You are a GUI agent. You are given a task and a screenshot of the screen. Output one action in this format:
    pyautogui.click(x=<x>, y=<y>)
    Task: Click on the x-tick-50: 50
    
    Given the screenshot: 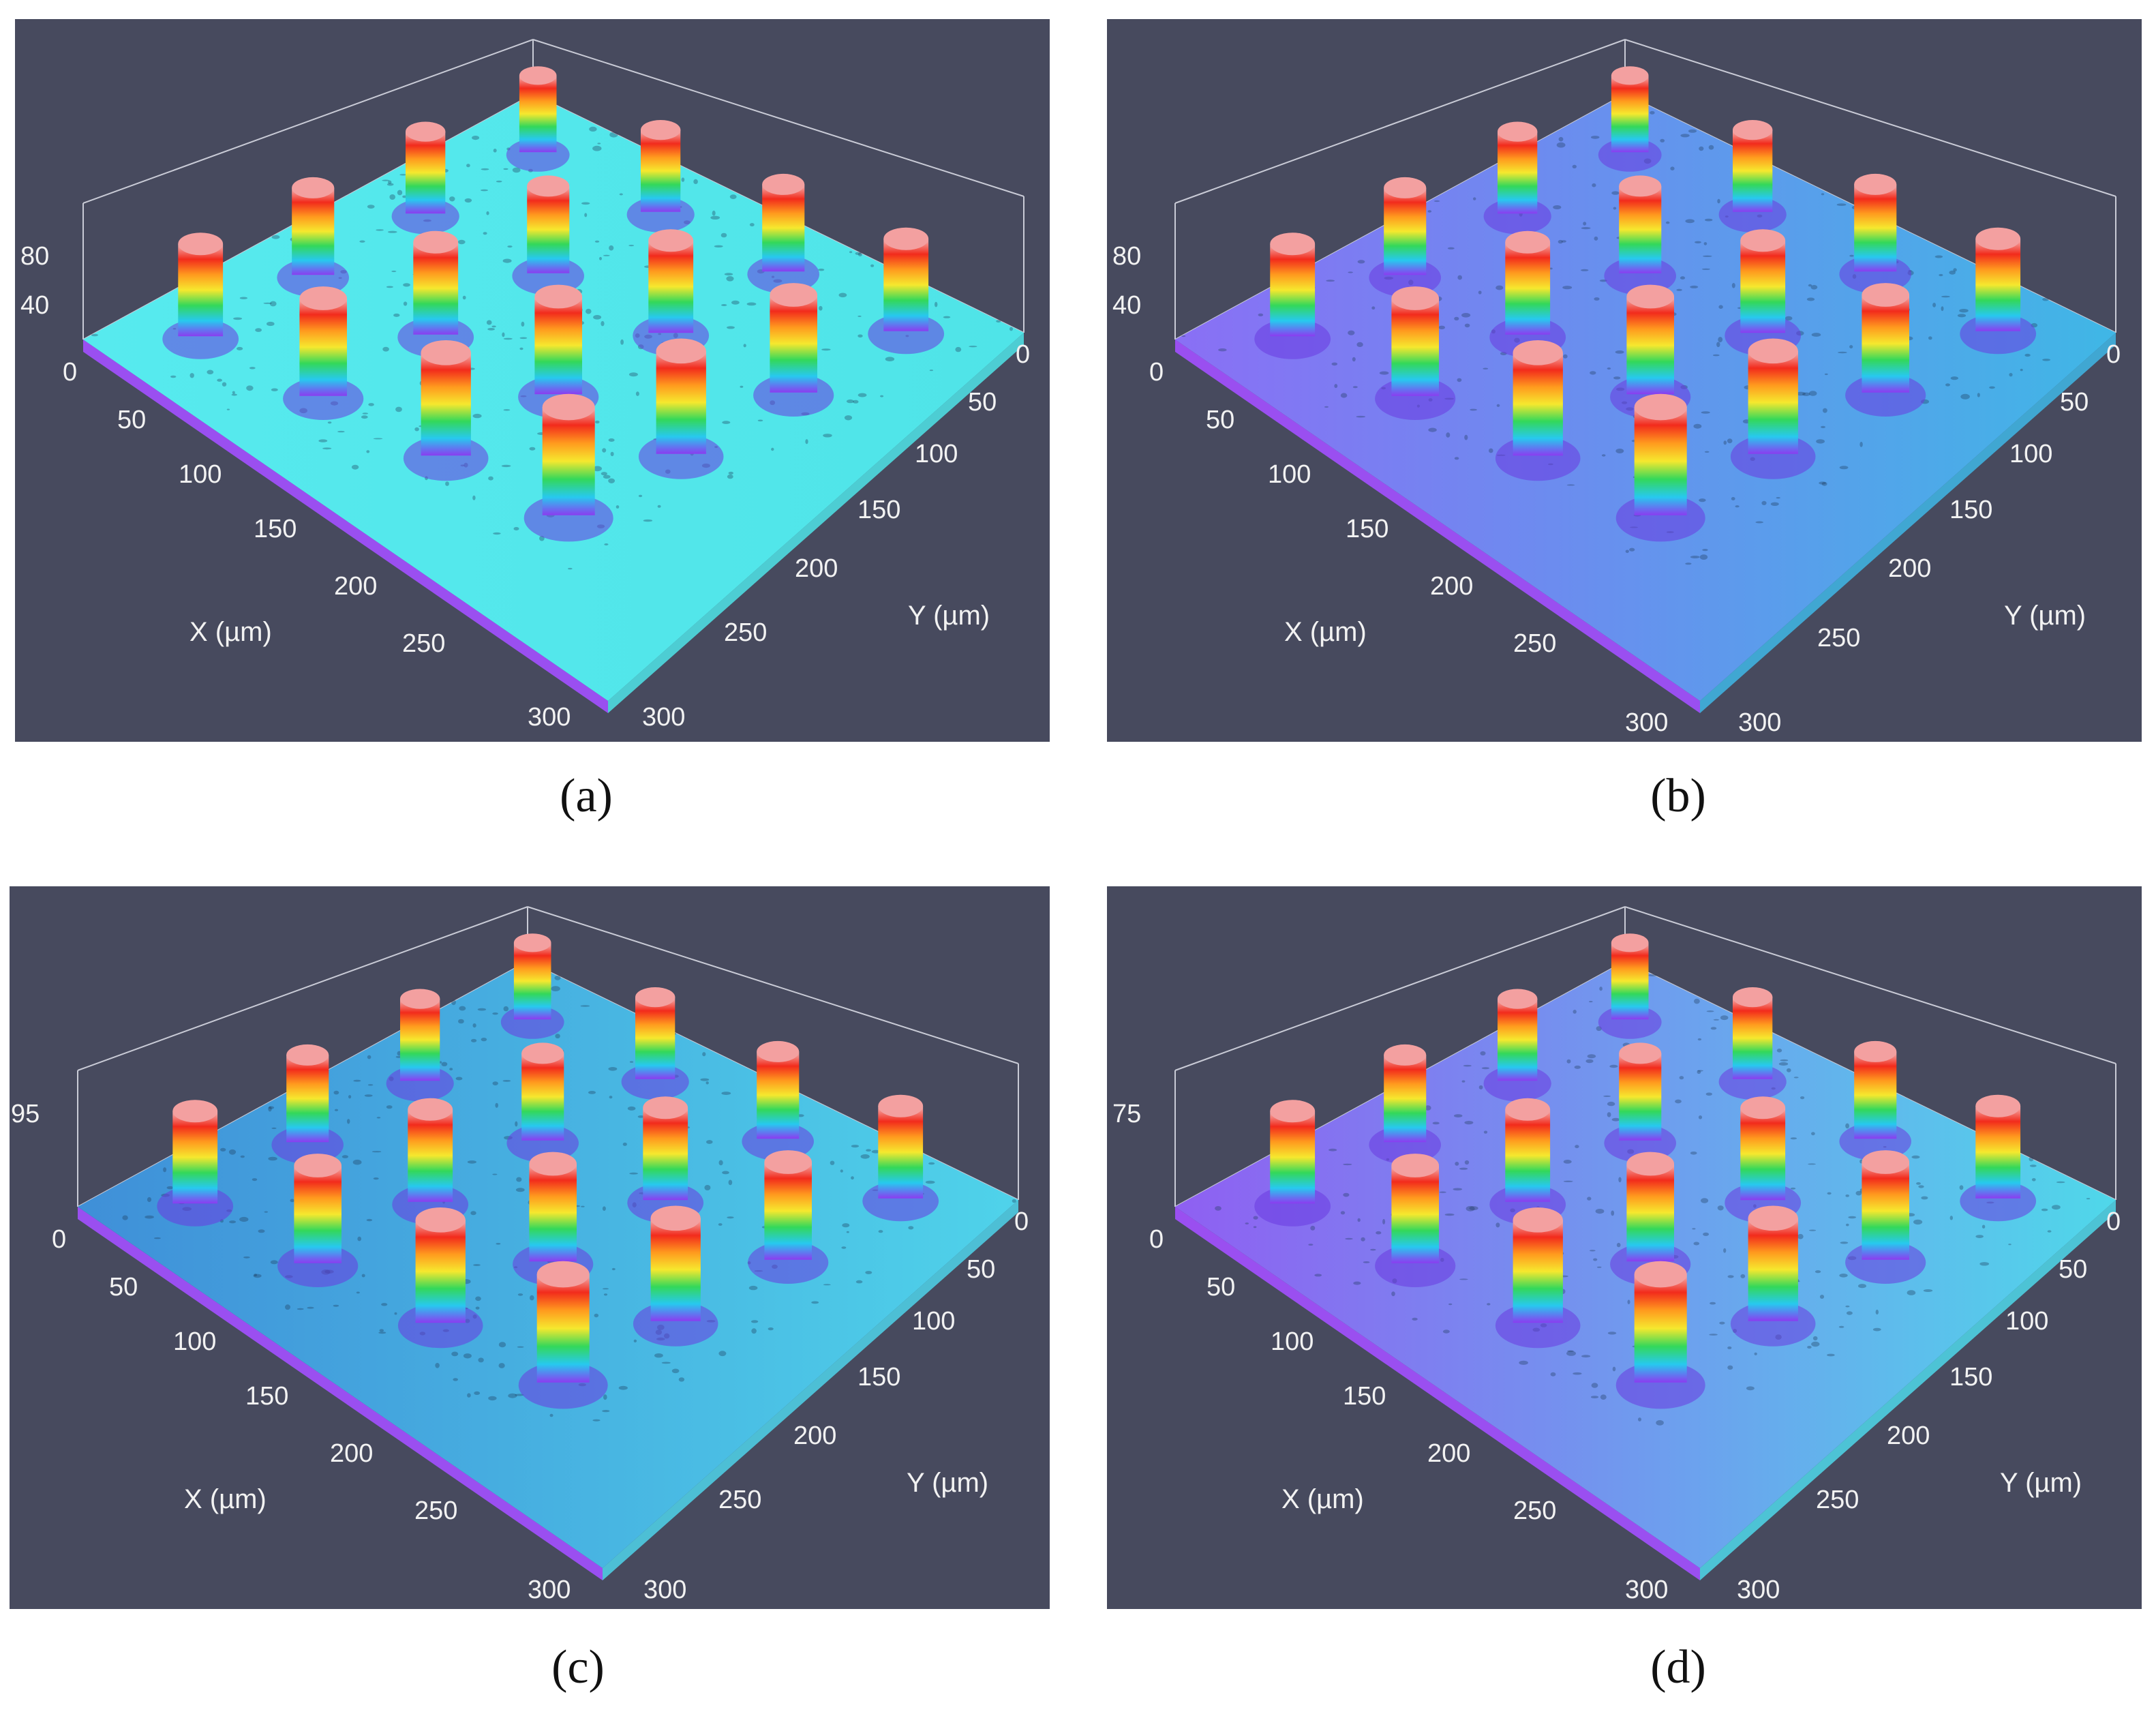 What is the action you would take?
    pyautogui.click(x=131, y=420)
    